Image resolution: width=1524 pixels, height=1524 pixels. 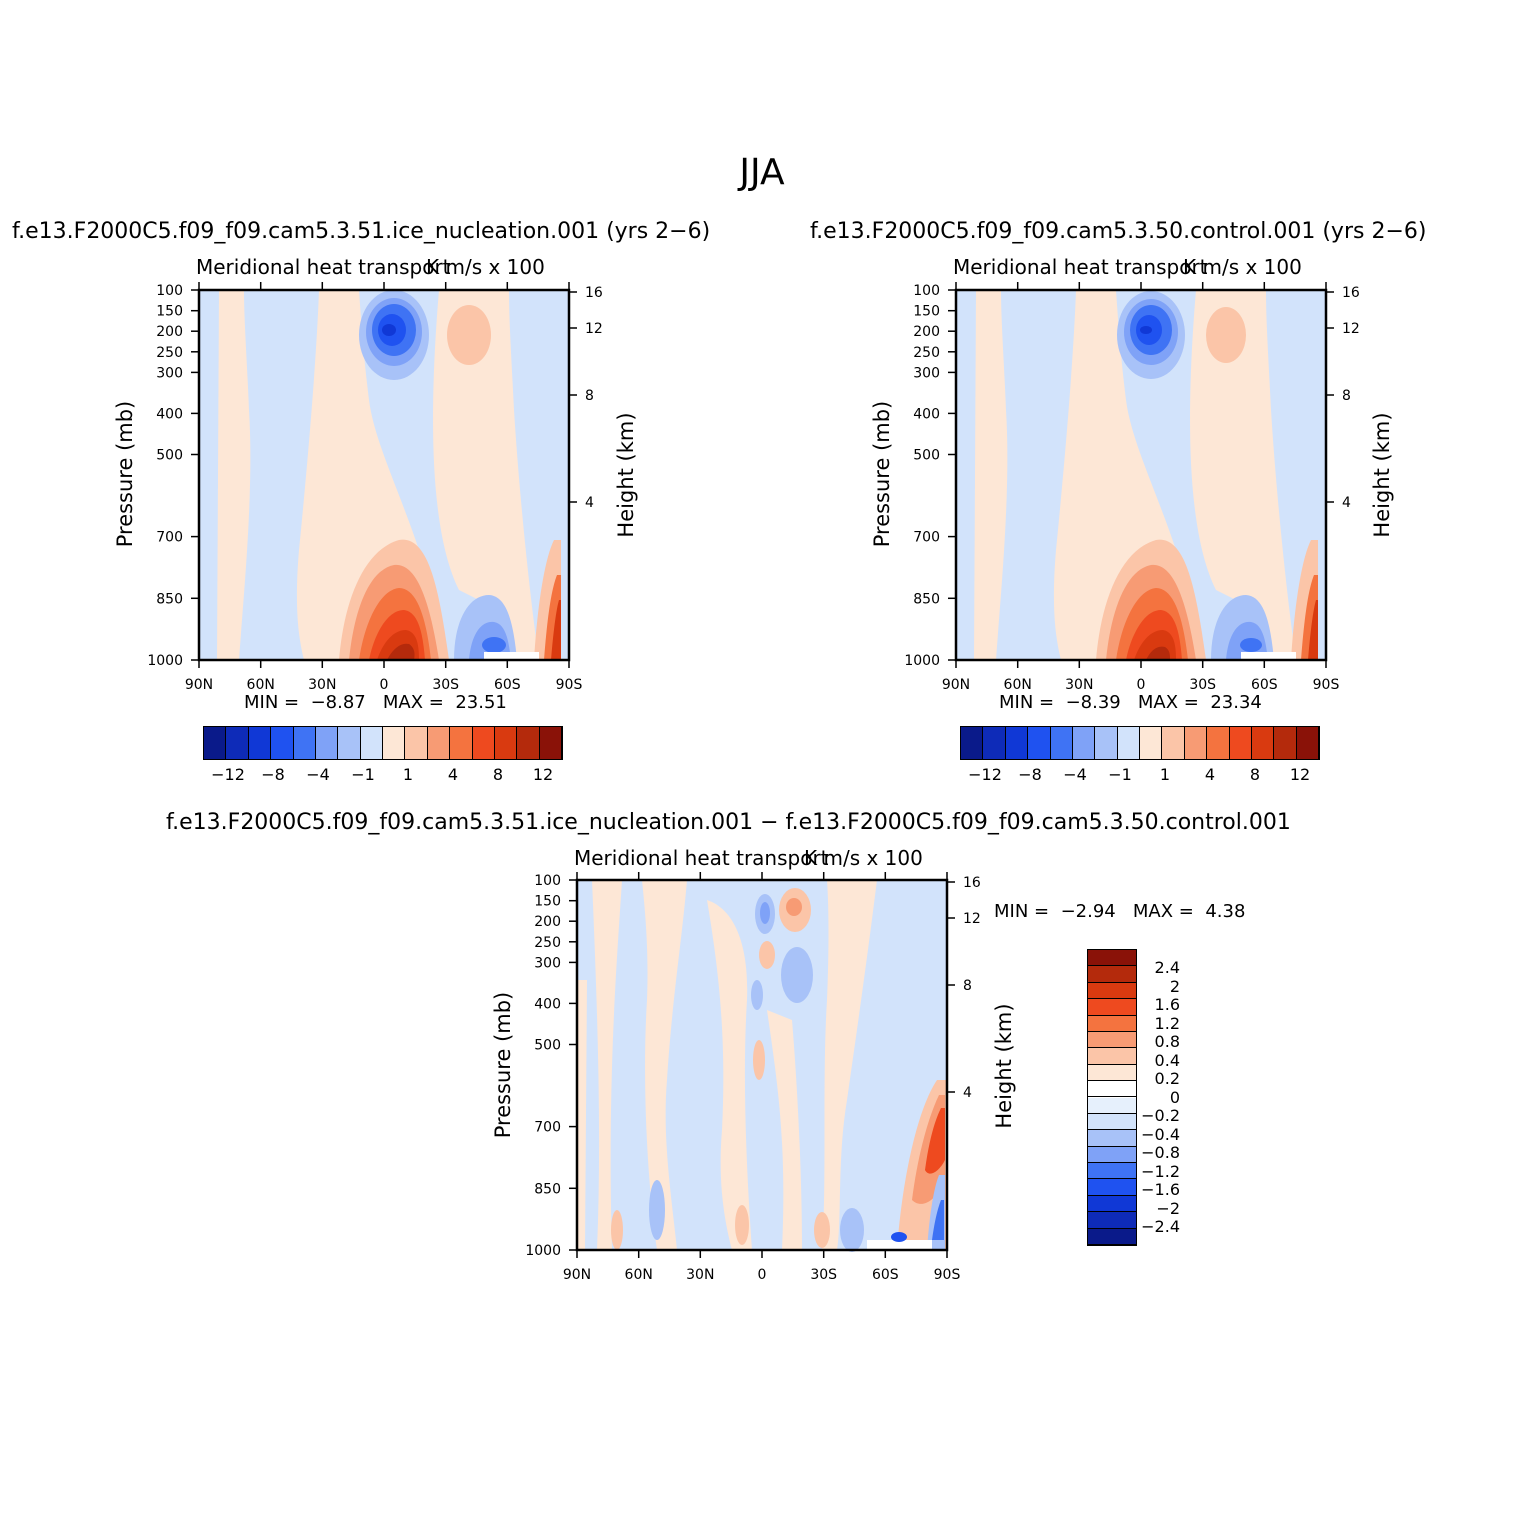 I want to click on panel2-ylabel-right: Height (km), so click(x=1382, y=475).